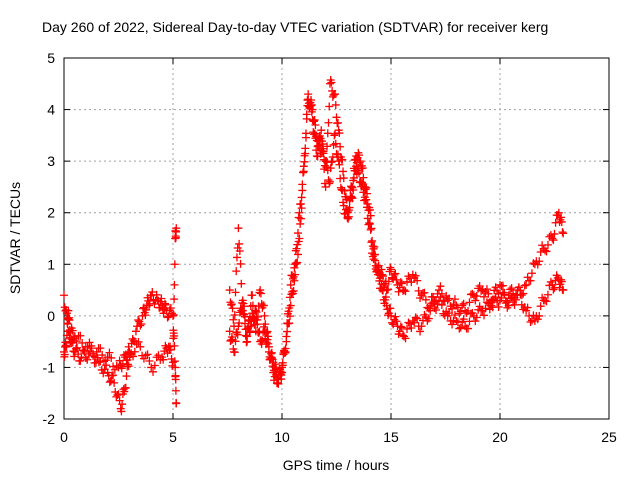 Image resolution: width=640 pixels, height=480 pixels. What do you see at coordinates (282, 437) in the screenshot?
I see `x-tick-label: 10` at bounding box center [282, 437].